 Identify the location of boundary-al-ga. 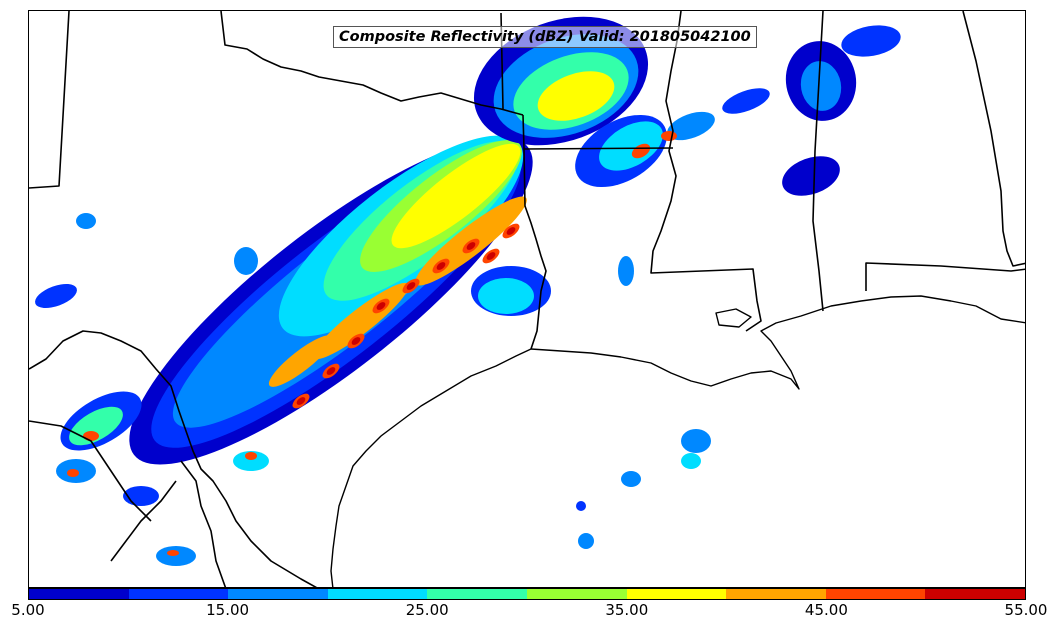
(993, 139).